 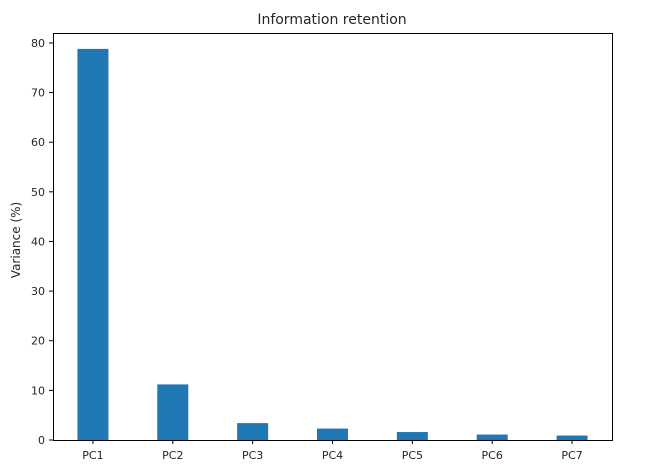 I want to click on y-tick-label-10: 10, so click(x=38, y=390).